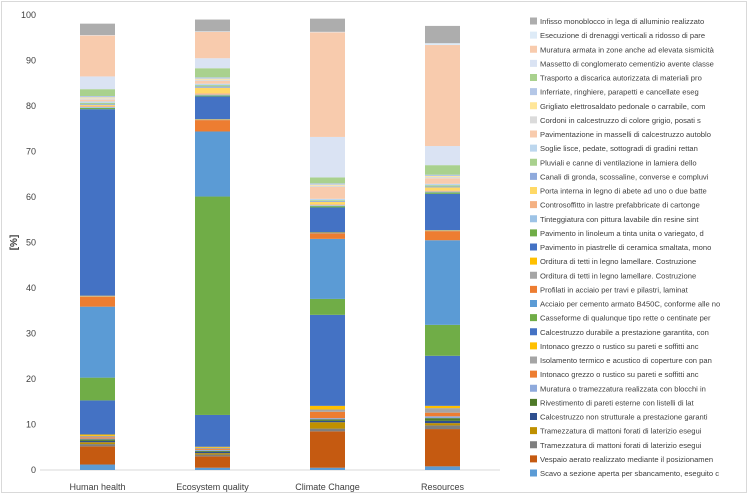 The image size is (750, 496). Describe the element at coordinates (442, 34) in the screenshot. I see `bar-segment-33-resources` at that location.